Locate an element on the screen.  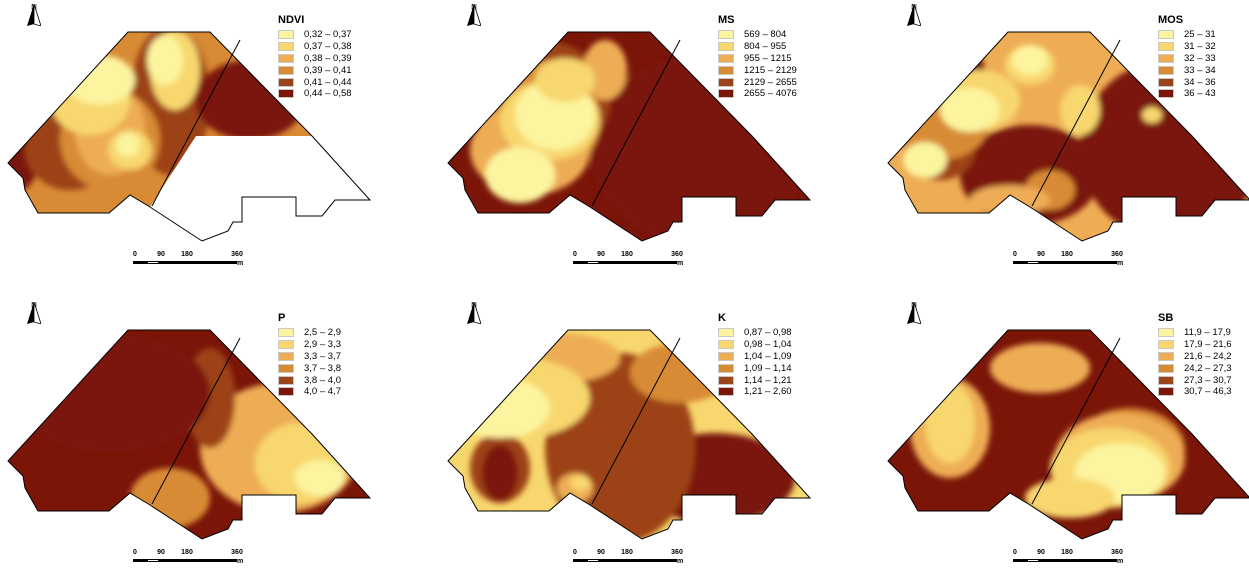
legend-entry: 24,2 – 27,3 is located at coordinates (1195, 368).